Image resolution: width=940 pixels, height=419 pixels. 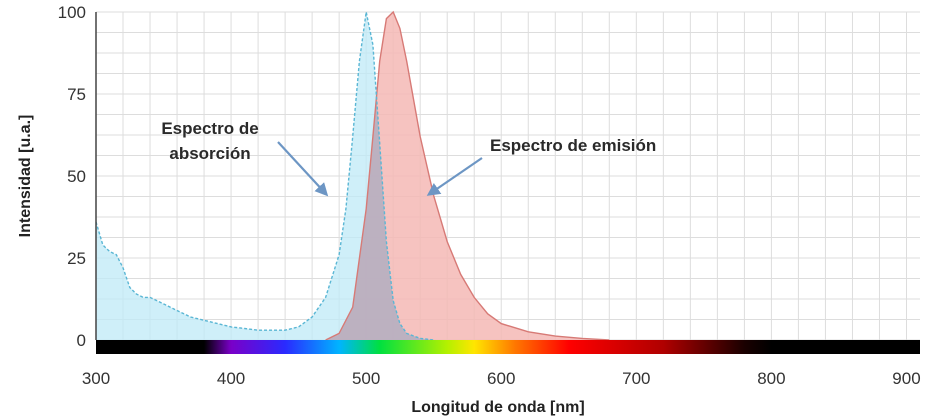 I want to click on y-tick-label: 100, so click(x=72, y=12).